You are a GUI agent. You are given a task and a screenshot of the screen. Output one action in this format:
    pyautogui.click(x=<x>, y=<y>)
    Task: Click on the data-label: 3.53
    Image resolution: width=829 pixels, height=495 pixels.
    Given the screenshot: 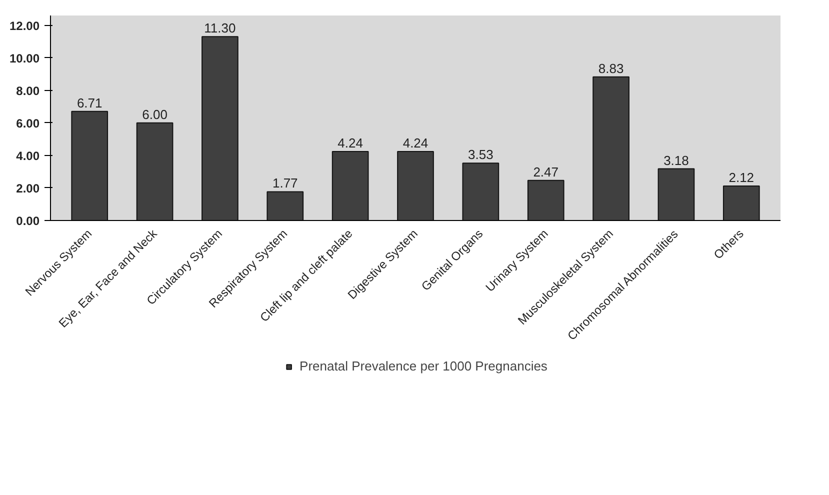 What is the action you would take?
    pyautogui.click(x=481, y=154)
    